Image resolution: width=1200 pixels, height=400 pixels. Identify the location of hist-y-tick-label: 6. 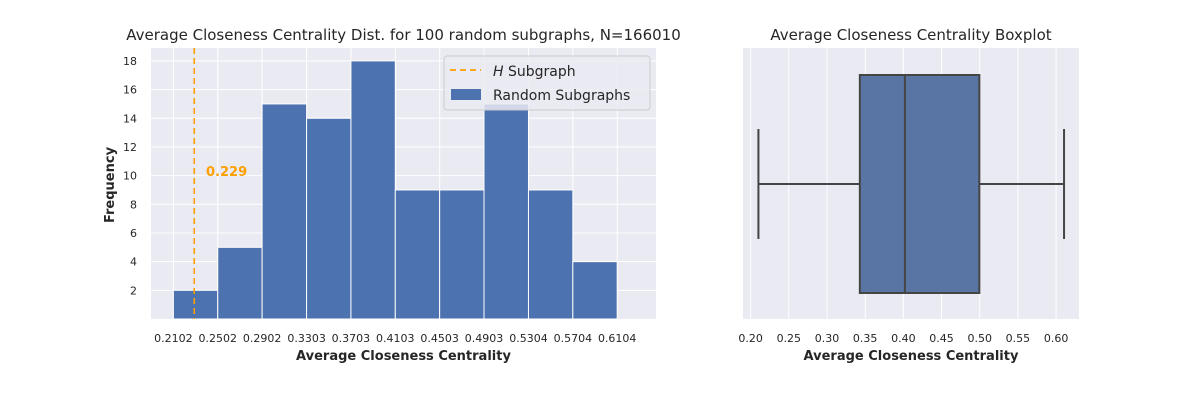
(133, 233).